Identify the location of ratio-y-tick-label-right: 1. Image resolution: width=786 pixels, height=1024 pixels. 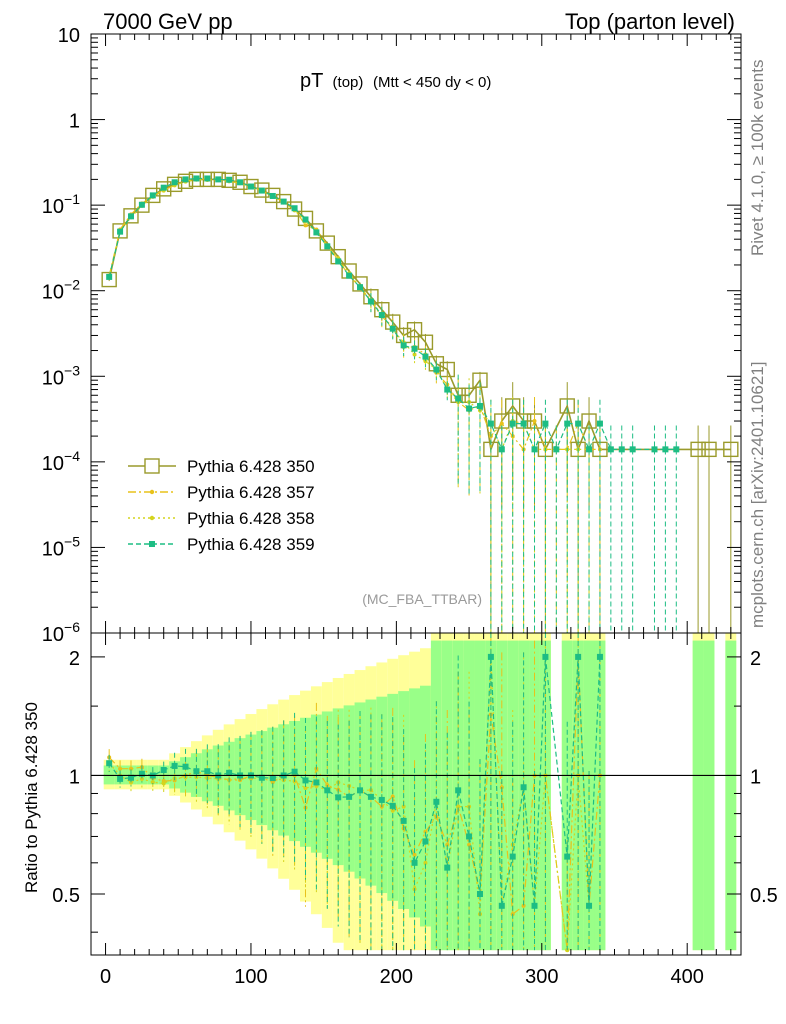
(755, 777).